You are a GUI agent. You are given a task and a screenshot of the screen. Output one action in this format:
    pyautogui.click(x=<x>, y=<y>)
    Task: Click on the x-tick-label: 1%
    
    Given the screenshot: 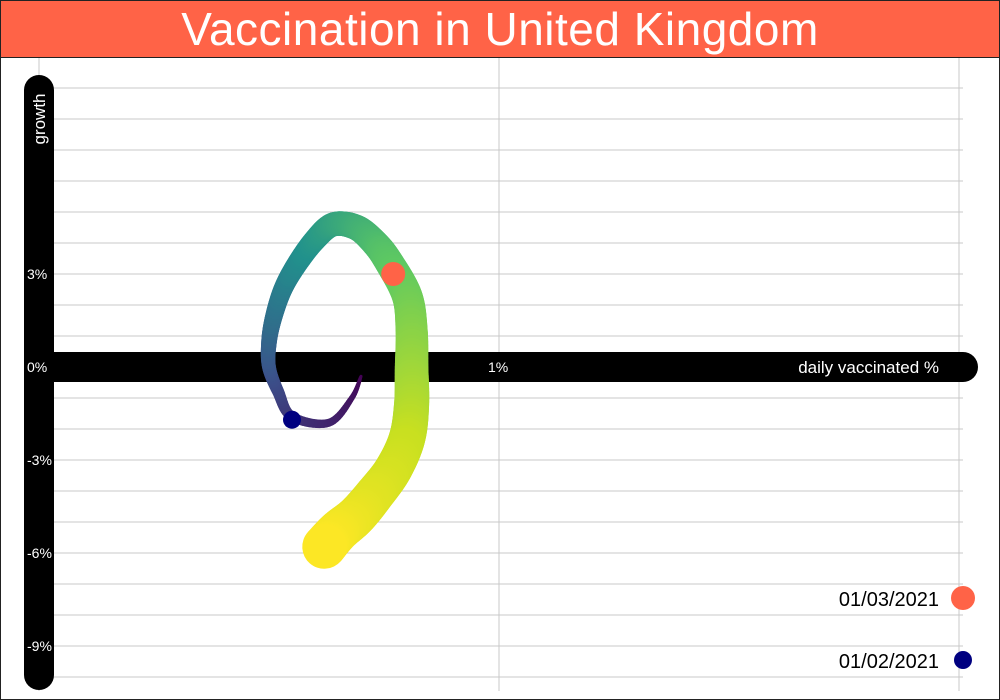 What is the action you would take?
    pyautogui.click(x=498, y=367)
    